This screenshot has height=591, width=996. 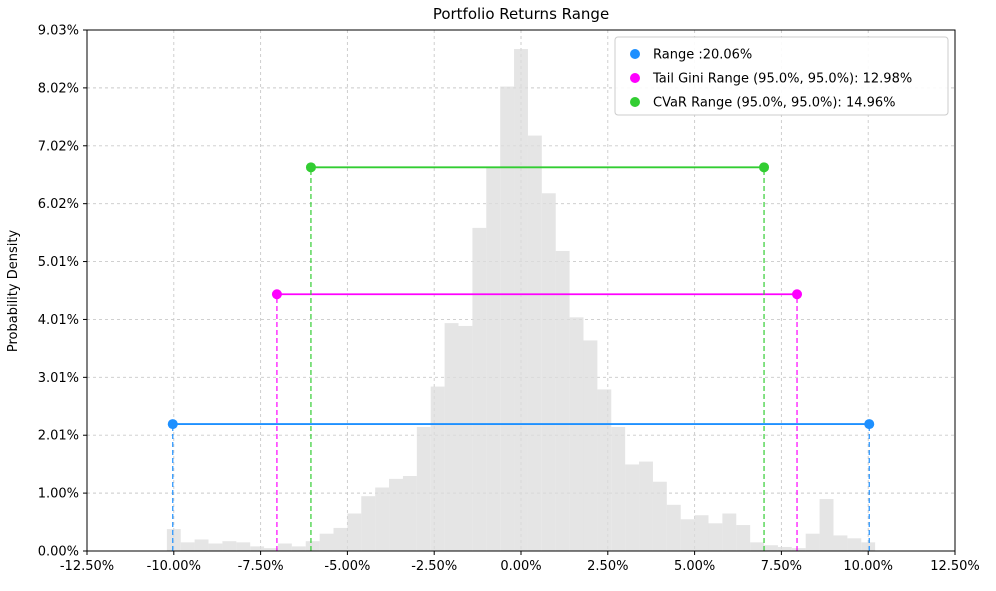 What do you see at coordinates (58, 494) in the screenshot?
I see `y-tick-label: 1.00%` at bounding box center [58, 494].